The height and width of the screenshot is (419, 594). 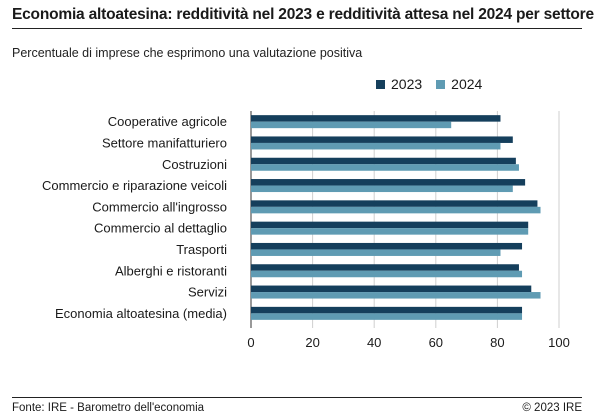 What do you see at coordinates (160, 228) in the screenshot?
I see `category-label: Commercio al dettaglio` at bounding box center [160, 228].